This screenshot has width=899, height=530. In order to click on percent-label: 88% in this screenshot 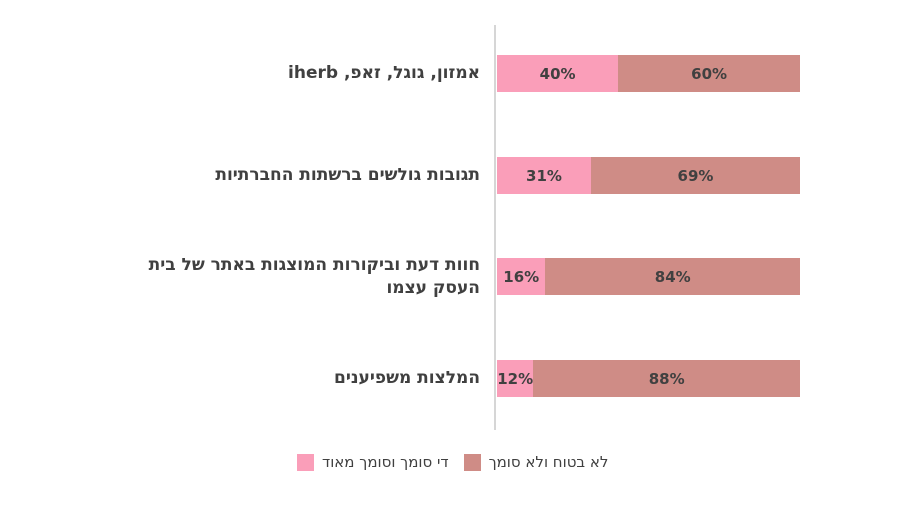, I will do `click(666, 378)`.